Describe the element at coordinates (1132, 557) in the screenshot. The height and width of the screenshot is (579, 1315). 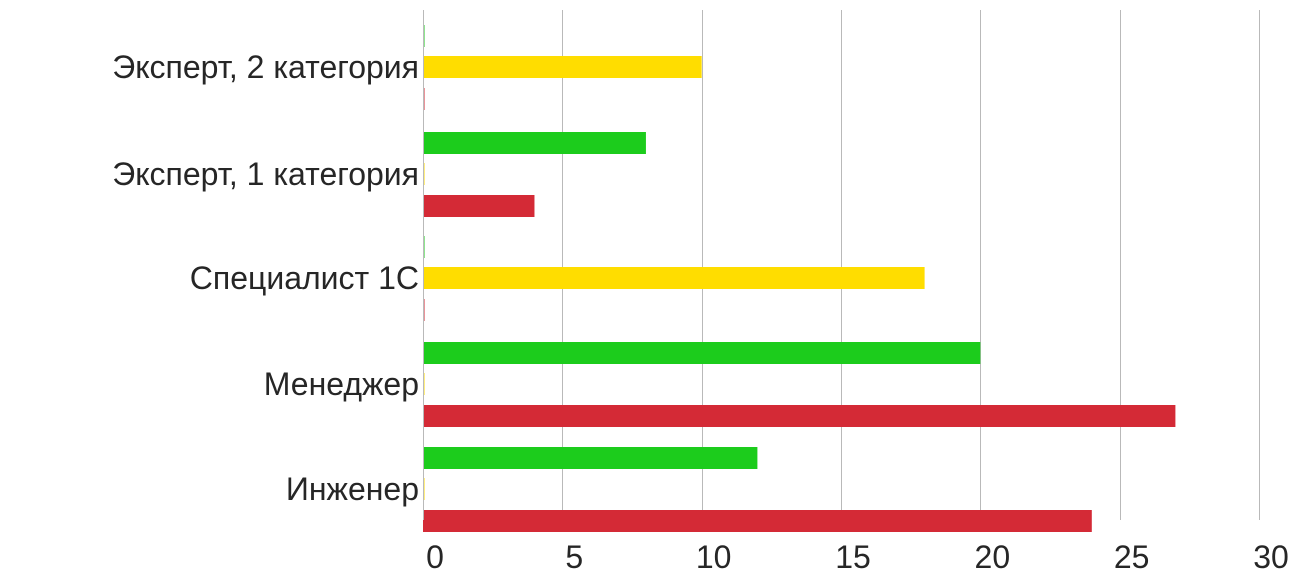
I see `x-tick-label: 25` at that location.